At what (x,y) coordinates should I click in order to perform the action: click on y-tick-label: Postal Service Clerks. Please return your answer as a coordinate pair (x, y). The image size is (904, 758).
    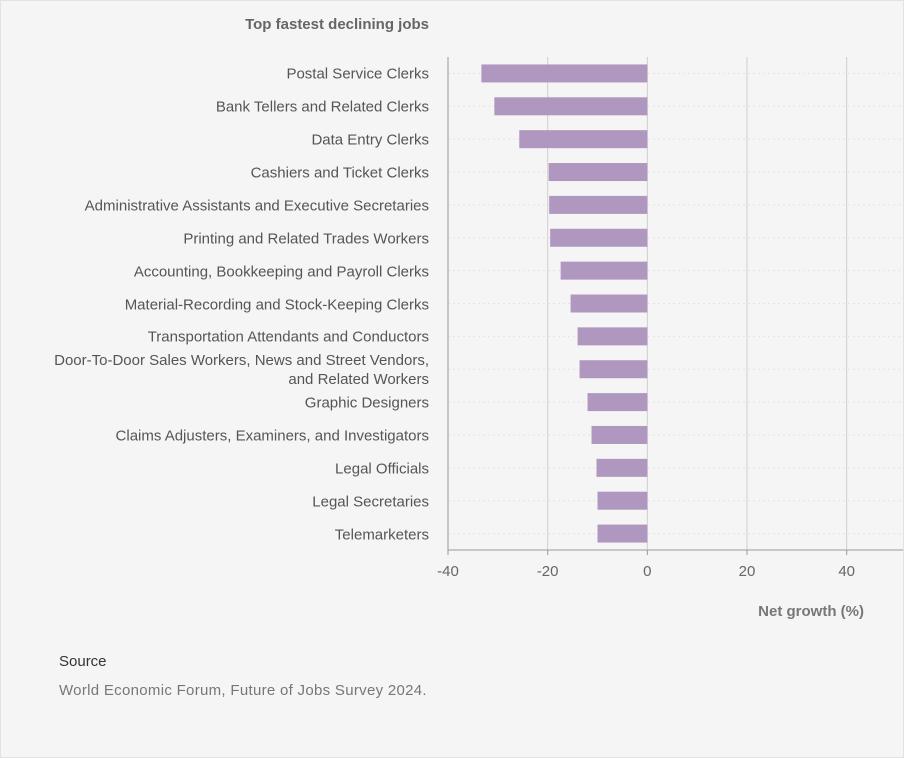
    Looking at the image, I should click on (357, 74).